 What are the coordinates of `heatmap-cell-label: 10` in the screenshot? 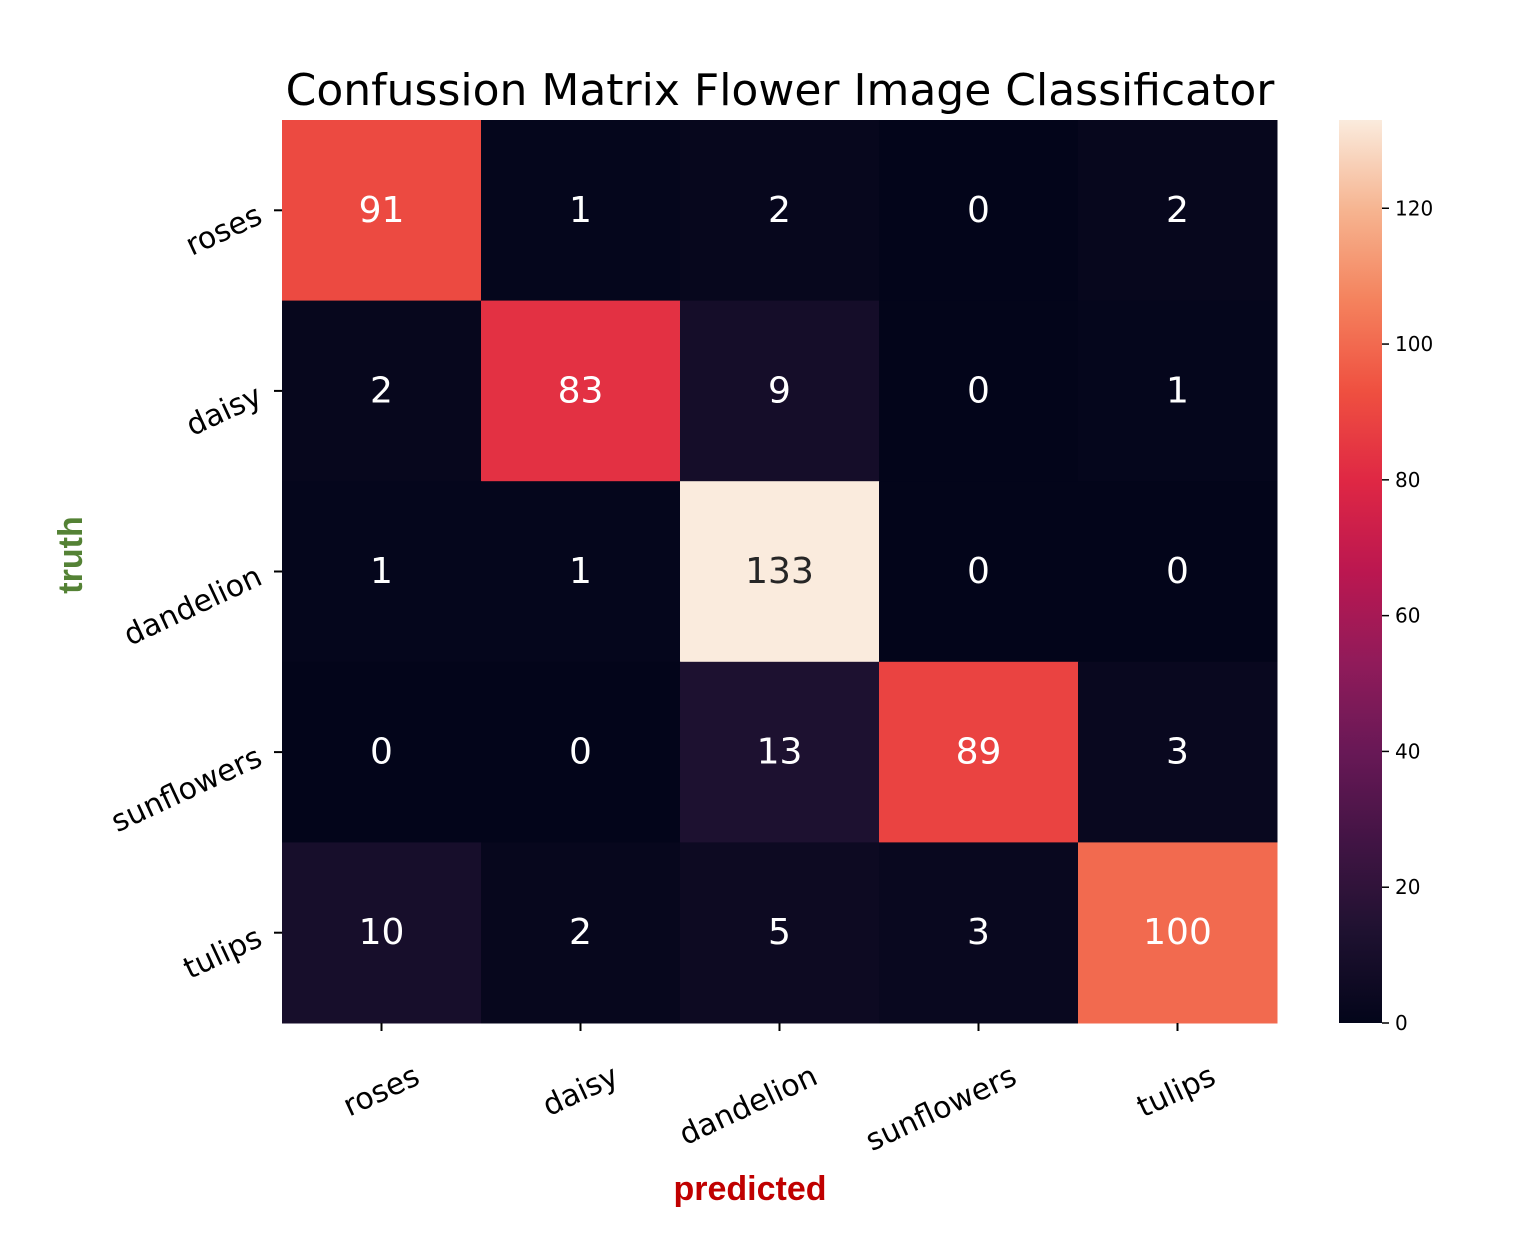 It's located at (382, 932).